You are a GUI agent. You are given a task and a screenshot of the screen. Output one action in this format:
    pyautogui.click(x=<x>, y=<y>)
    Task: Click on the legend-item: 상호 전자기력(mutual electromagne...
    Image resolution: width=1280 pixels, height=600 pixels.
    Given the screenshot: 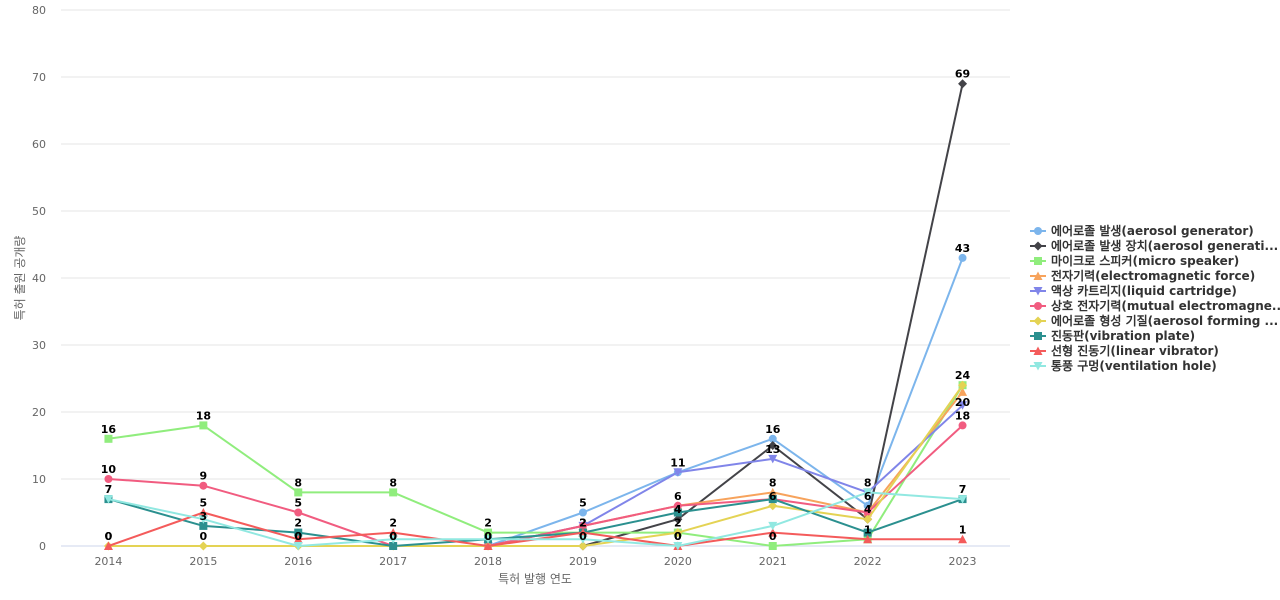 What is the action you would take?
    pyautogui.click(x=1155, y=305)
    